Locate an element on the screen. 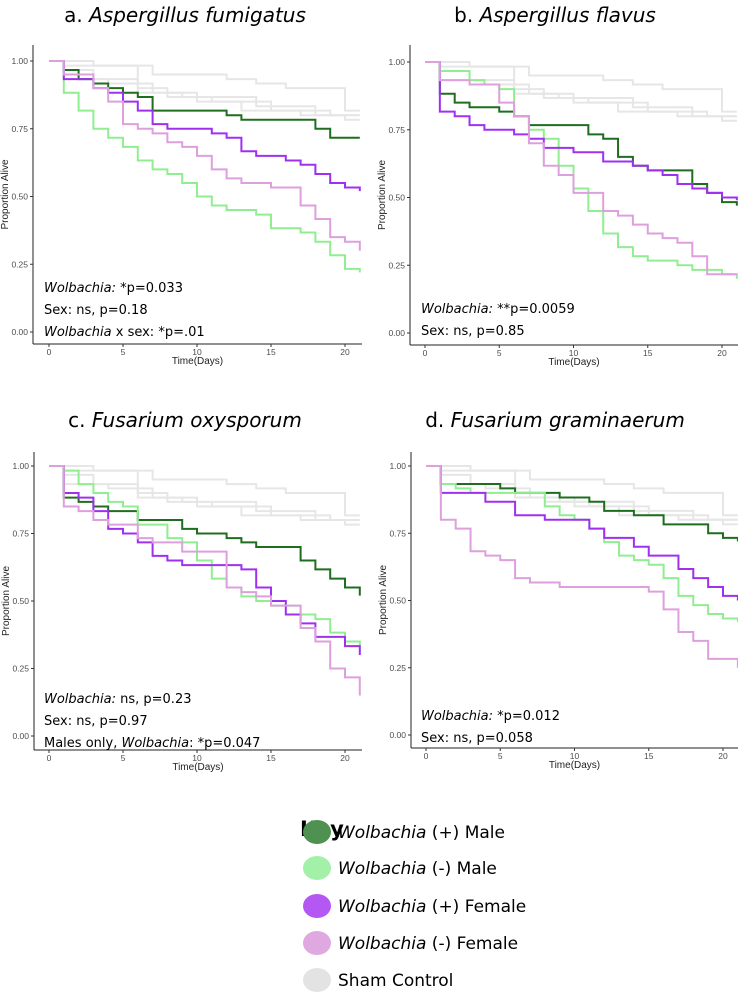  stats-annotation-segment: Sex: ns, p=0.18 is located at coordinates (96, 310).